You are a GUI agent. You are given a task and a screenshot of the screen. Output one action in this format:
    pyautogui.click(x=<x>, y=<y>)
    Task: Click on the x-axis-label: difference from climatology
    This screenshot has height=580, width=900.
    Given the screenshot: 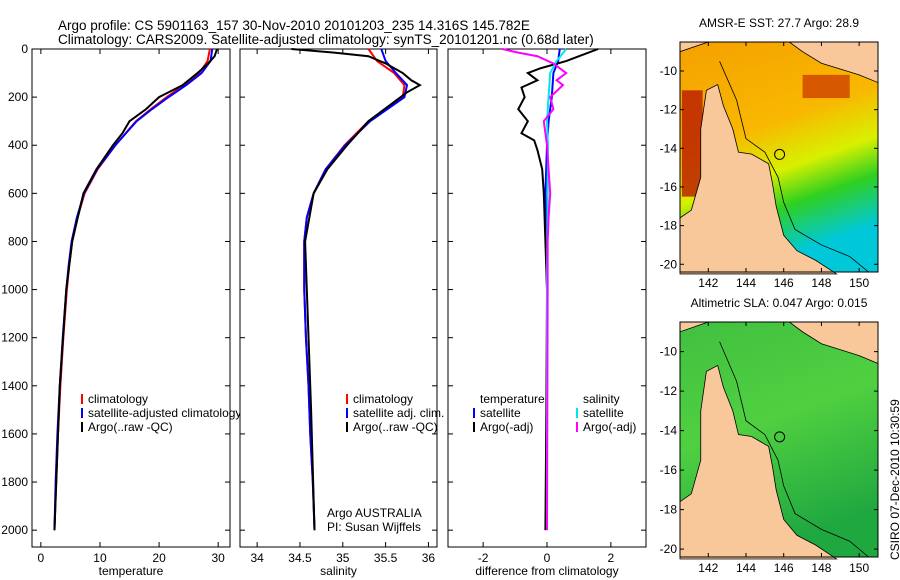 What is the action you would take?
    pyautogui.click(x=546, y=571)
    